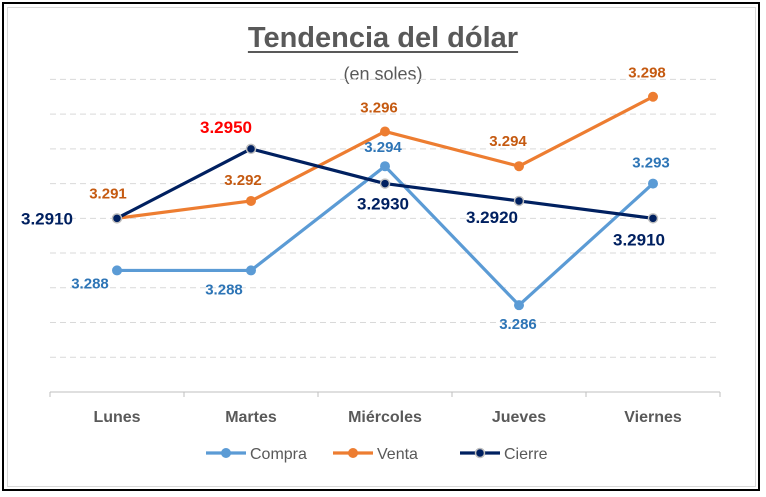 The width and height of the screenshot is (766, 497). I want to click on data-label: 3.2930, so click(383, 204).